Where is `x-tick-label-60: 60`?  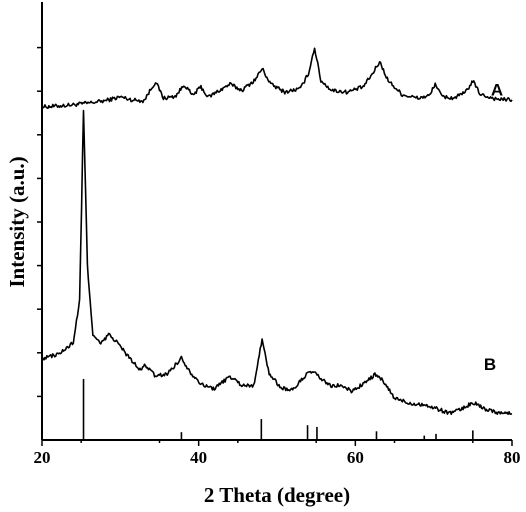 x-tick-label-60: 60 is located at coordinates (355, 457).